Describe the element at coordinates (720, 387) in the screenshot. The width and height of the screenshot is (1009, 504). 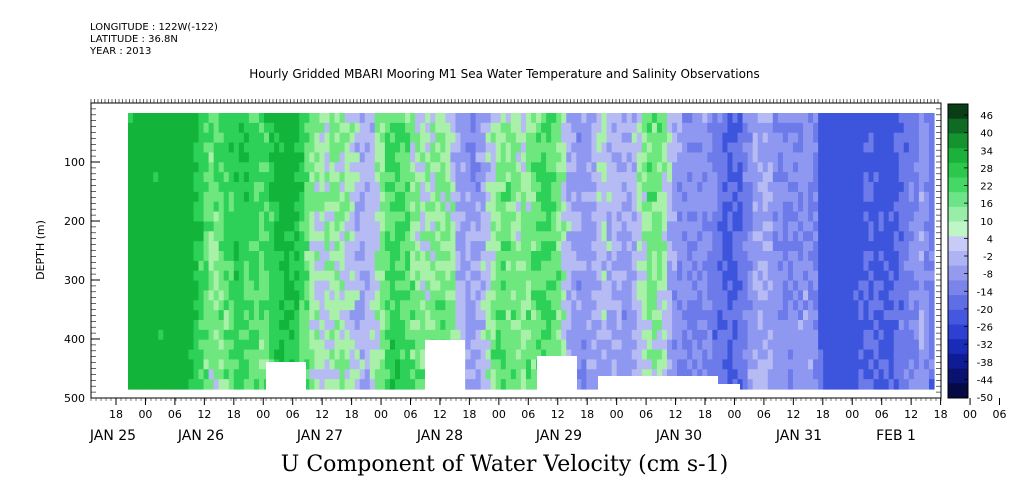
I see `missing-data-gap` at that location.